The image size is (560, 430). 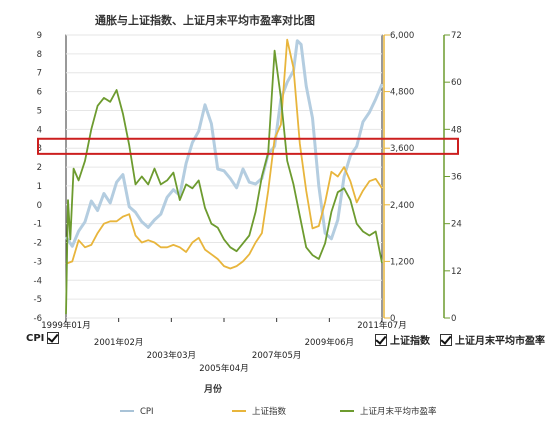 I want to click on x-tick-label: 2005年04月, so click(x=223, y=368).